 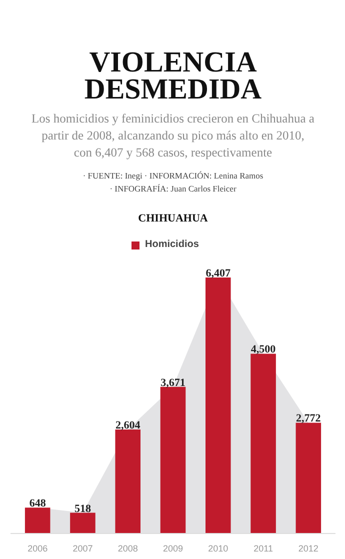 What do you see at coordinates (128, 549) in the screenshot?
I see `x-tick-label: 2008` at bounding box center [128, 549].